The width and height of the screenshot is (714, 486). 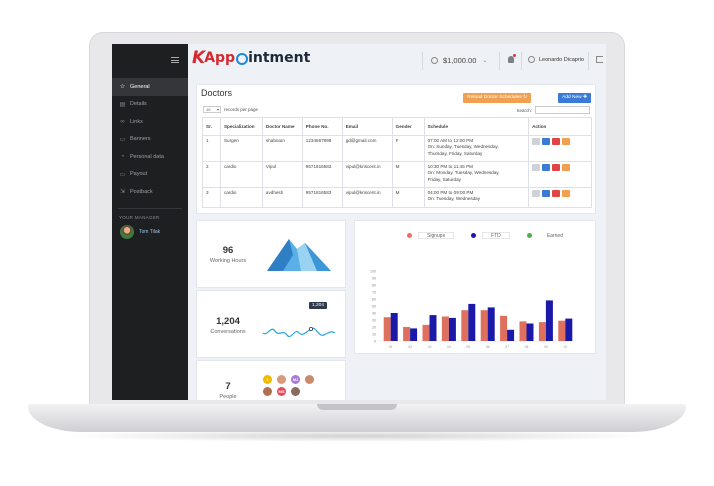 I want to click on legend-entry: Earned, so click(x=549, y=235).